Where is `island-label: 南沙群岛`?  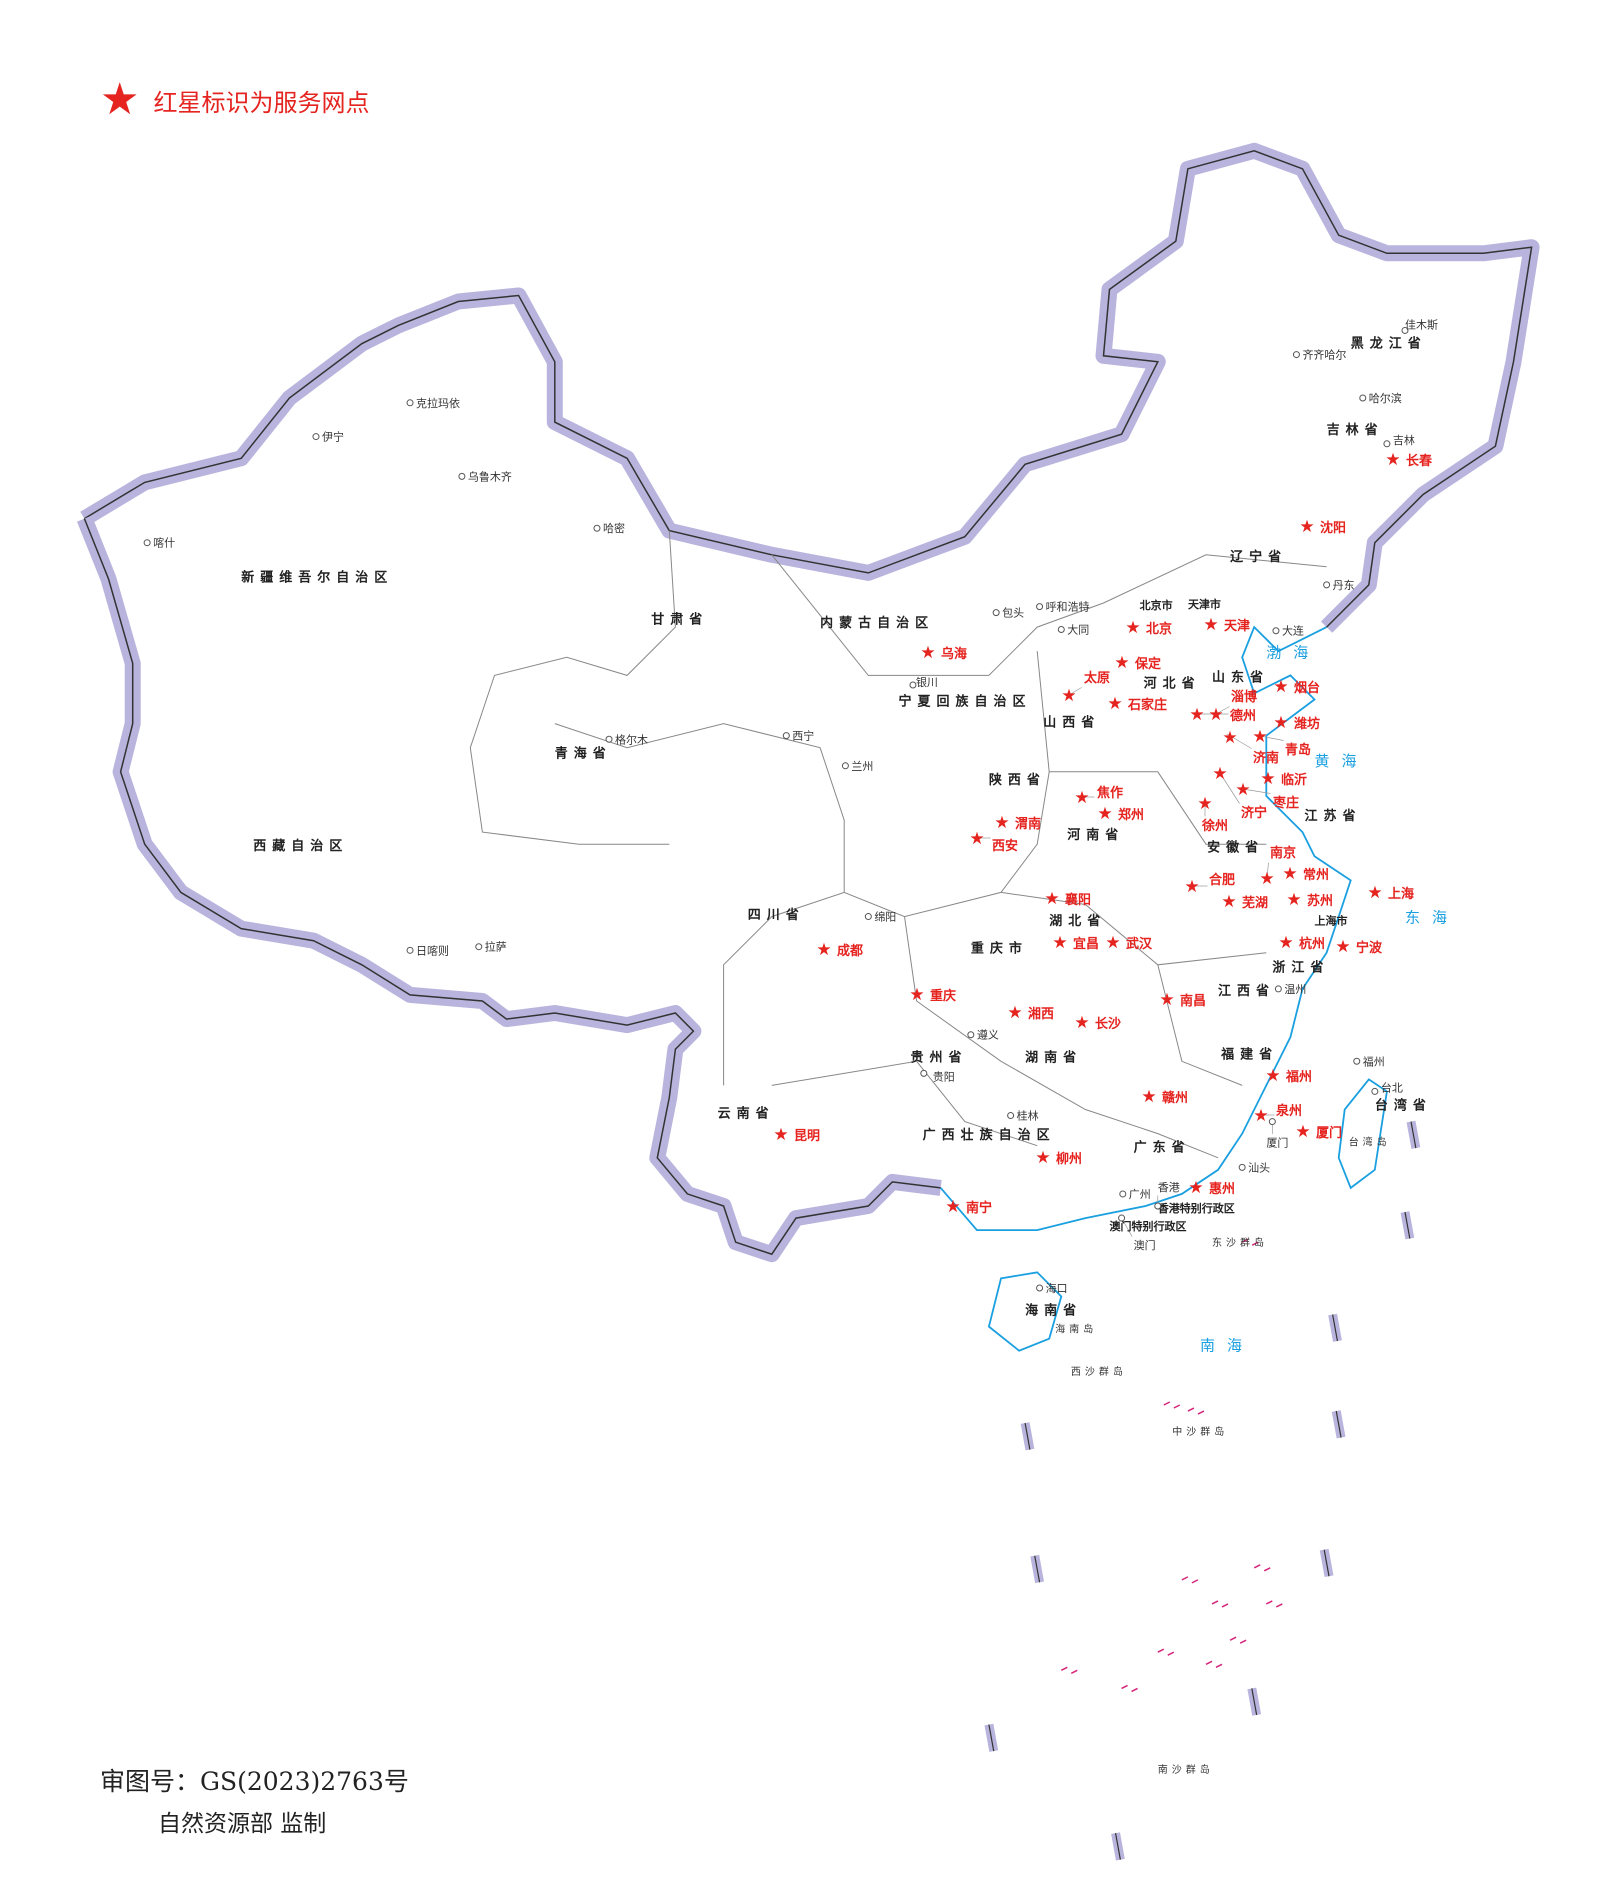
island-label: 南沙群岛 is located at coordinates (1186, 1769).